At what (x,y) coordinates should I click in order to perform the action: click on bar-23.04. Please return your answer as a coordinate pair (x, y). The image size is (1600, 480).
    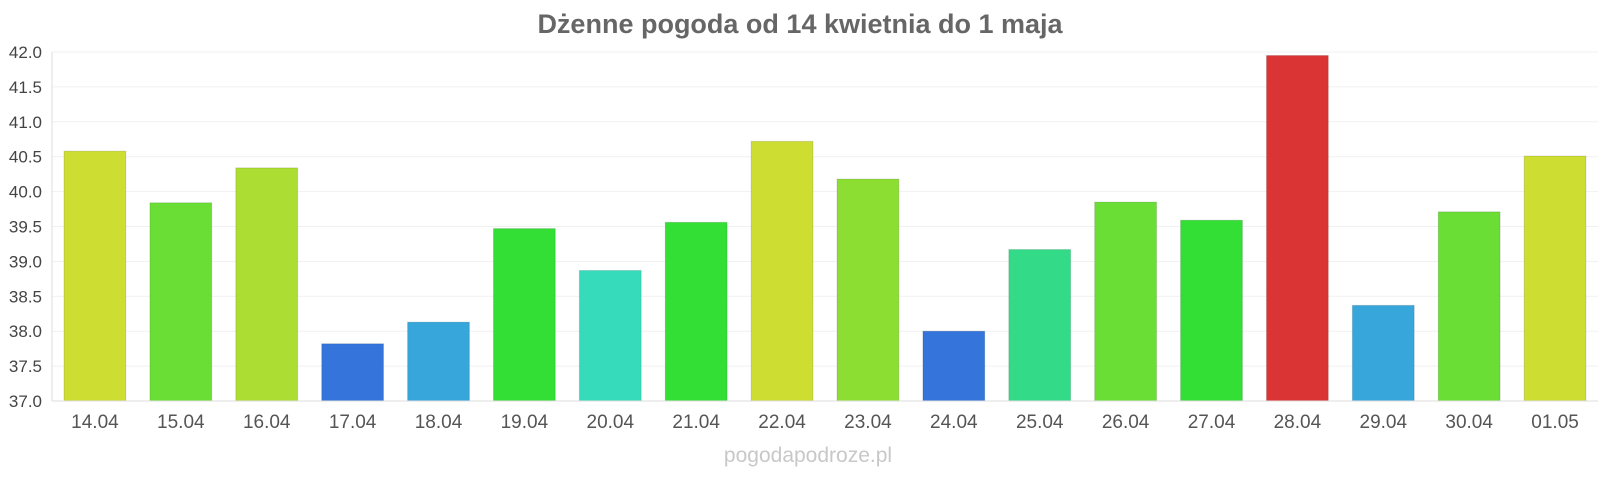
    Looking at the image, I should click on (868, 290).